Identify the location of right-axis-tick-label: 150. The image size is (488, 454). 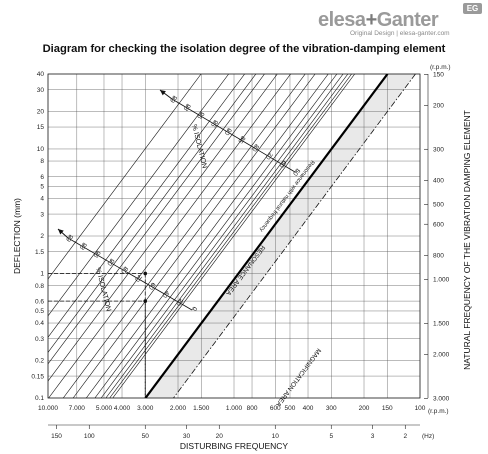
(438, 75).